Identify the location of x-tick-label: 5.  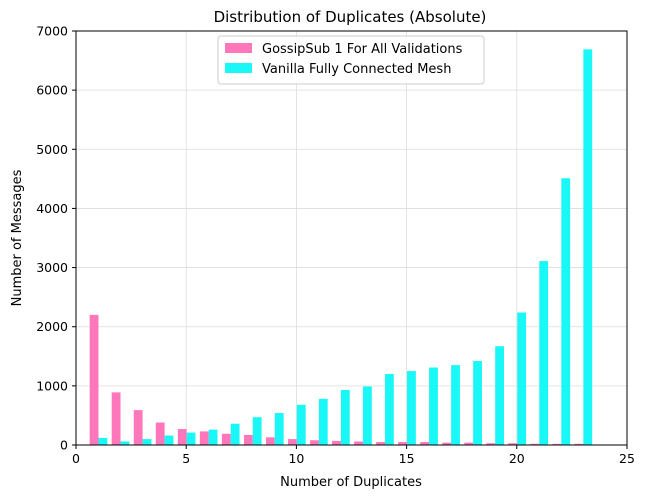
(186, 458).